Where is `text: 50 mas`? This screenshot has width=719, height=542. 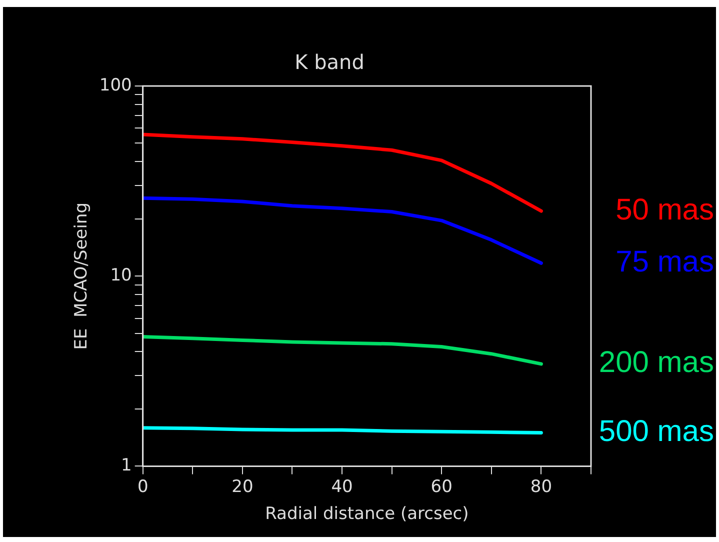
text: 50 mas is located at coordinates (665, 209).